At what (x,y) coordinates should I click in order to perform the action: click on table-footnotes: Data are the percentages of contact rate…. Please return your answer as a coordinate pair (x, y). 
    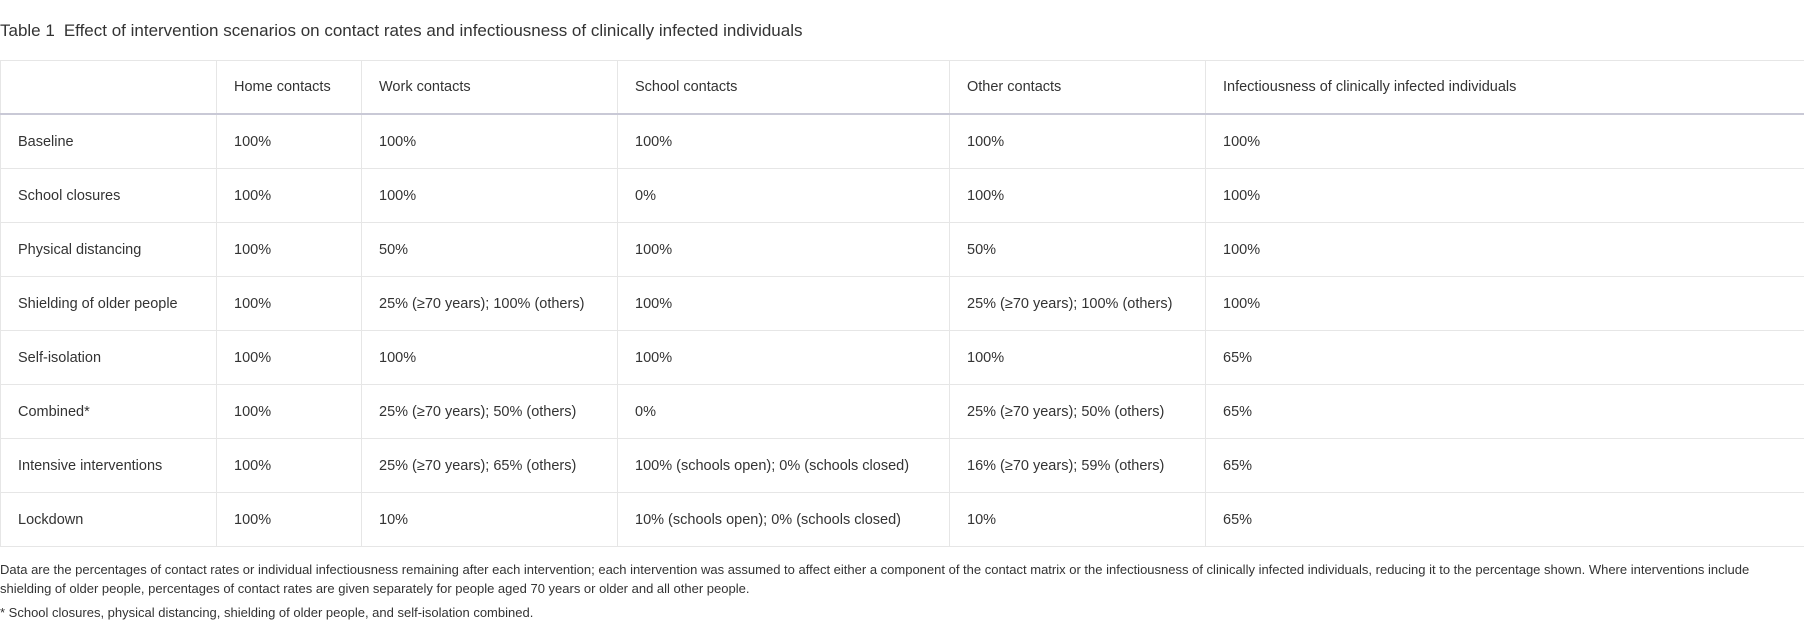
    Looking at the image, I should click on (895, 593).